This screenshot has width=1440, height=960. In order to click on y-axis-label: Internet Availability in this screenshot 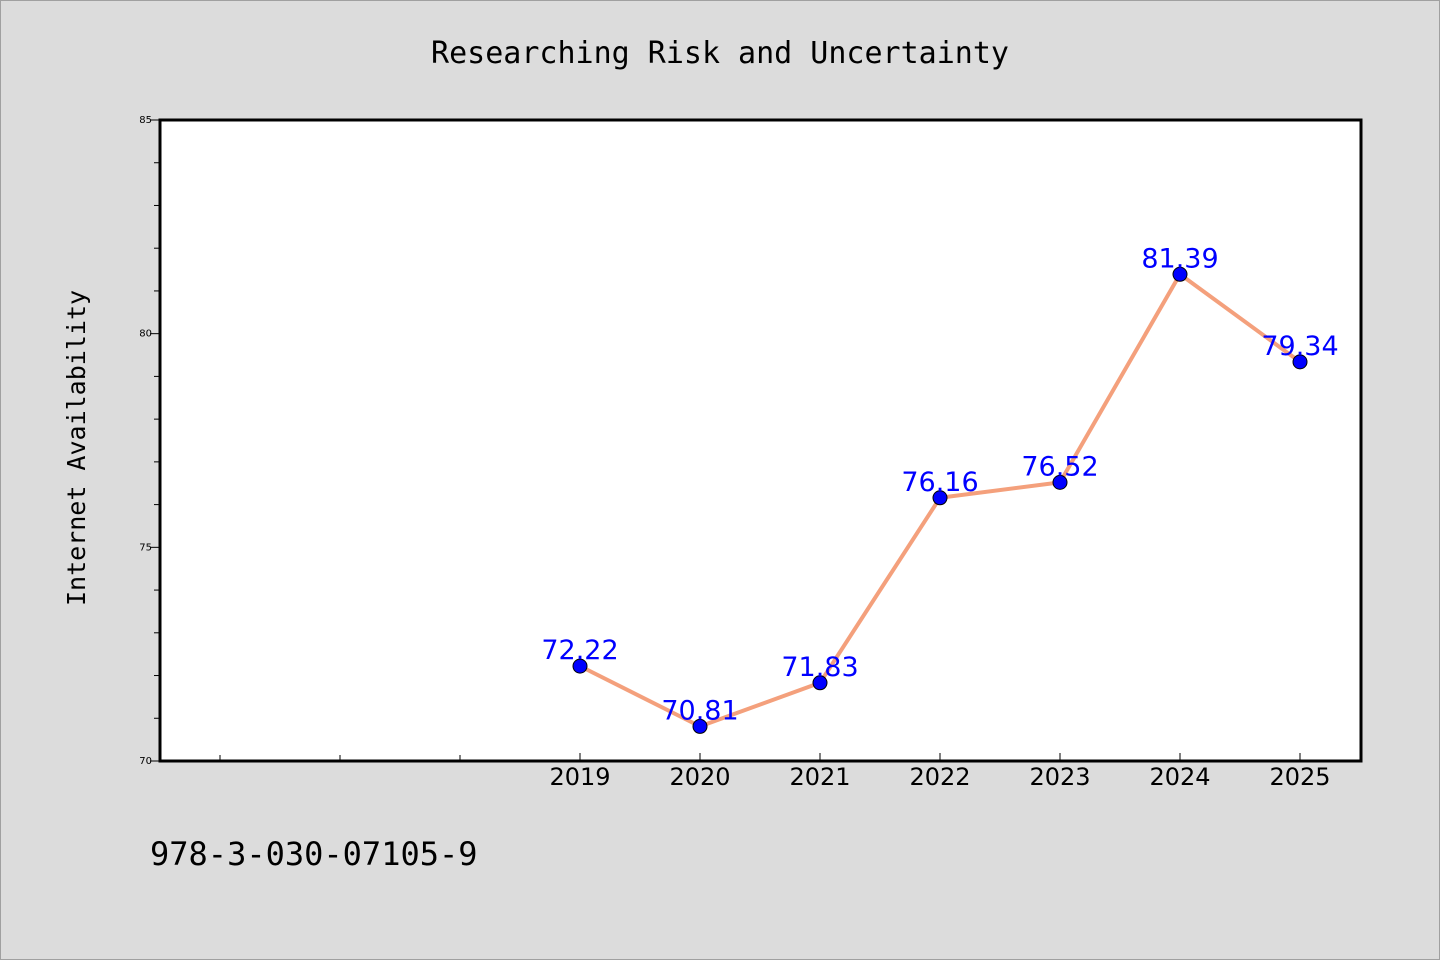, I will do `click(76, 448)`.